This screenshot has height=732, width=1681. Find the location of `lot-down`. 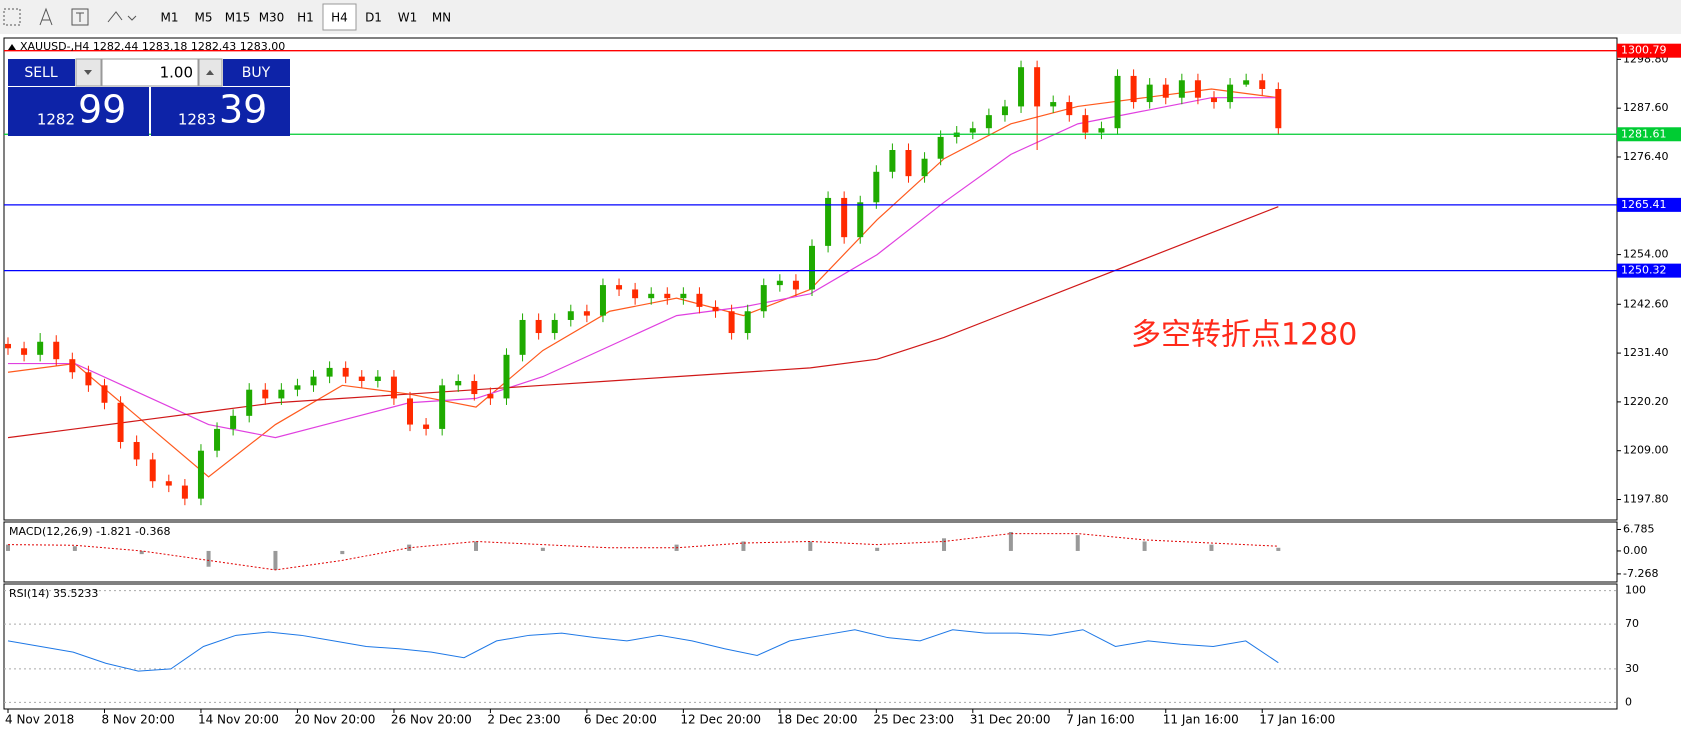

lot-down is located at coordinates (88, 72).